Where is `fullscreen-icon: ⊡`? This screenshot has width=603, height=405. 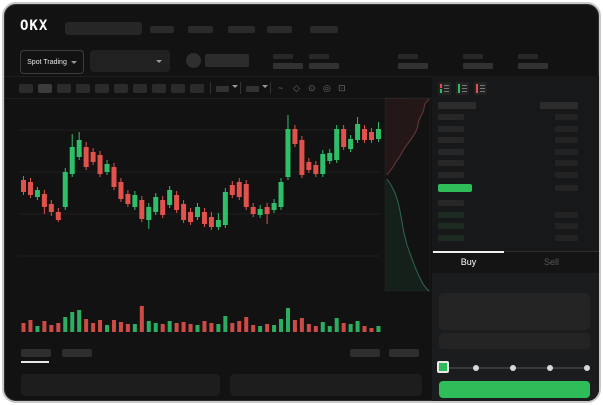
fullscreen-icon: ⊡ is located at coordinates (342, 88).